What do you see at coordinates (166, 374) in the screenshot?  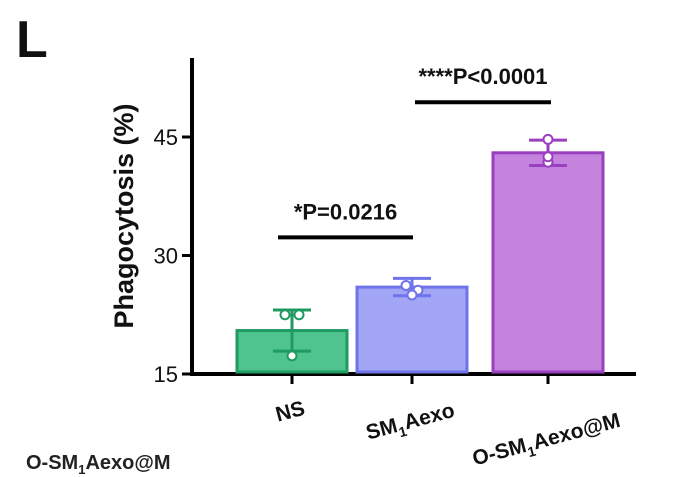 I see `y-tick-label-15: 15` at bounding box center [166, 374].